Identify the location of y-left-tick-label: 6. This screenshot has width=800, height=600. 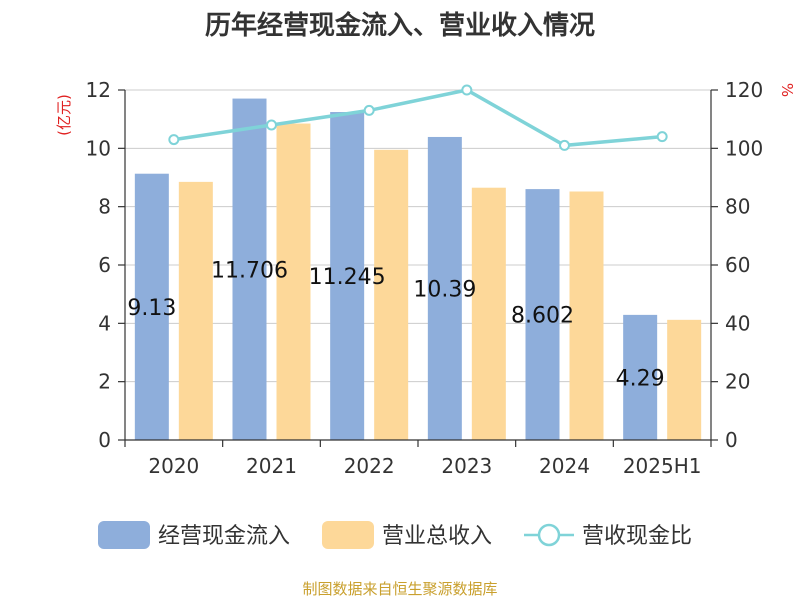
(104, 265).